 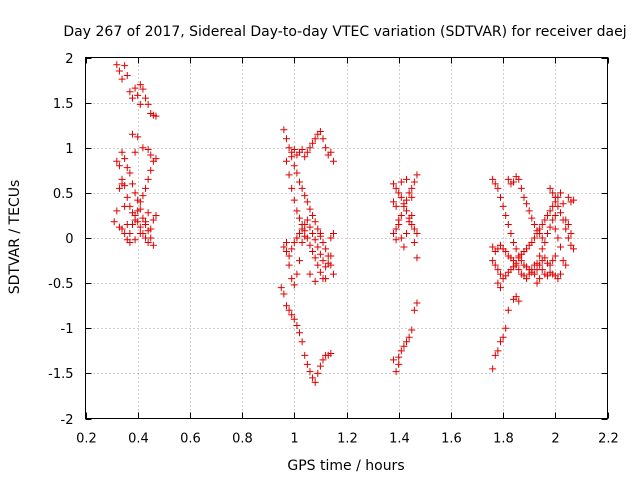 What do you see at coordinates (60, 374) in the screenshot?
I see `y-tick-label: -1.5` at bounding box center [60, 374].